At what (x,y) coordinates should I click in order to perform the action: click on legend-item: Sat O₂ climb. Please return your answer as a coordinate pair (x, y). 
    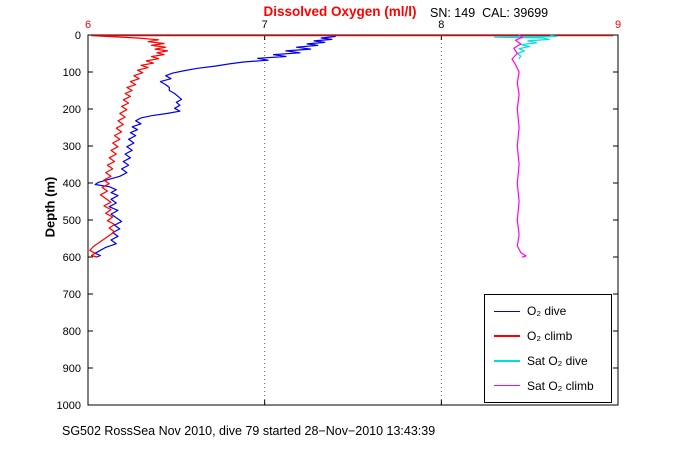
    Looking at the image, I should click on (548, 386).